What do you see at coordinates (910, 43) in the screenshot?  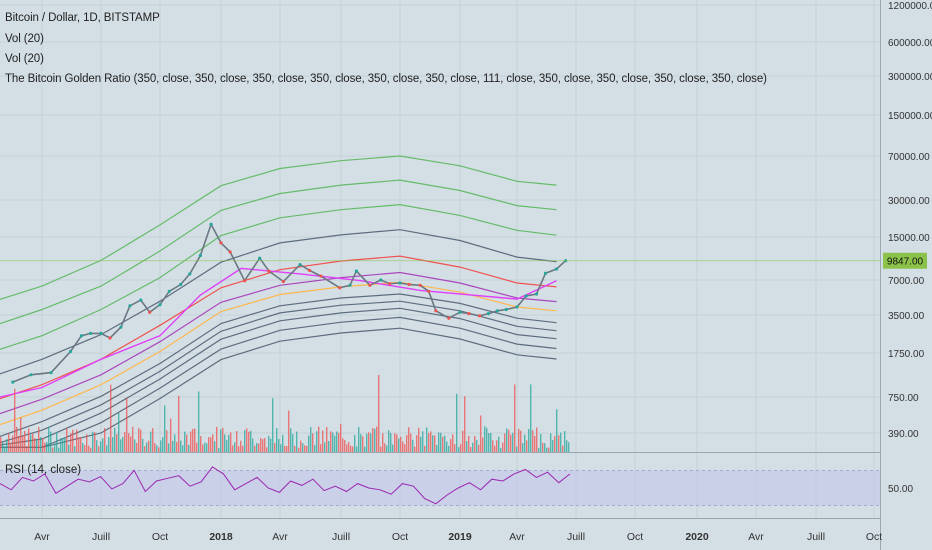 I see `y-tick-label: 600000.00` at bounding box center [910, 43].